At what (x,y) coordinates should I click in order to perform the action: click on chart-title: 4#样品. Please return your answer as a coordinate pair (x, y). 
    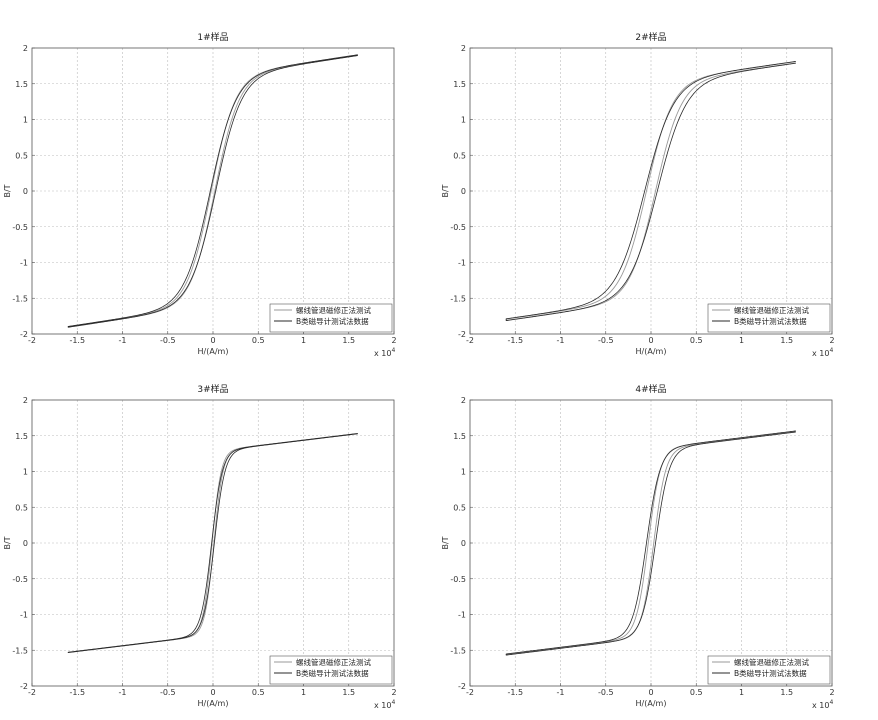
    Looking at the image, I should click on (650, 389).